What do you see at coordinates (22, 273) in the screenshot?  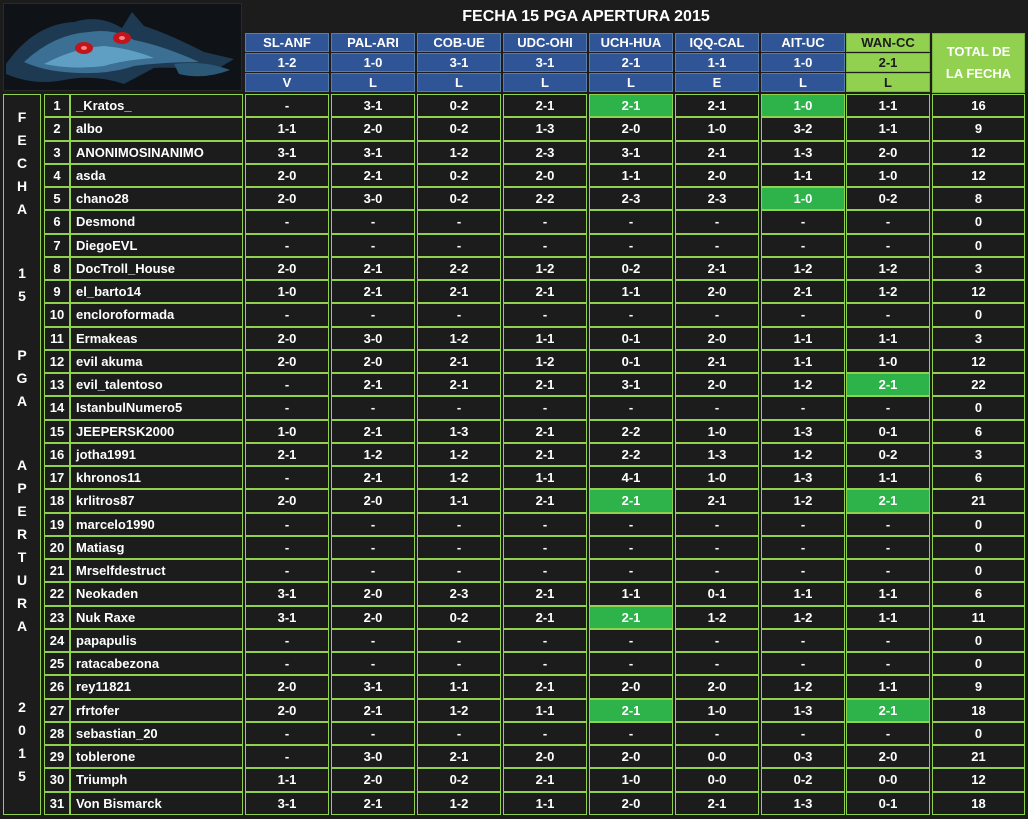 I see `side-label-char: 1` at bounding box center [22, 273].